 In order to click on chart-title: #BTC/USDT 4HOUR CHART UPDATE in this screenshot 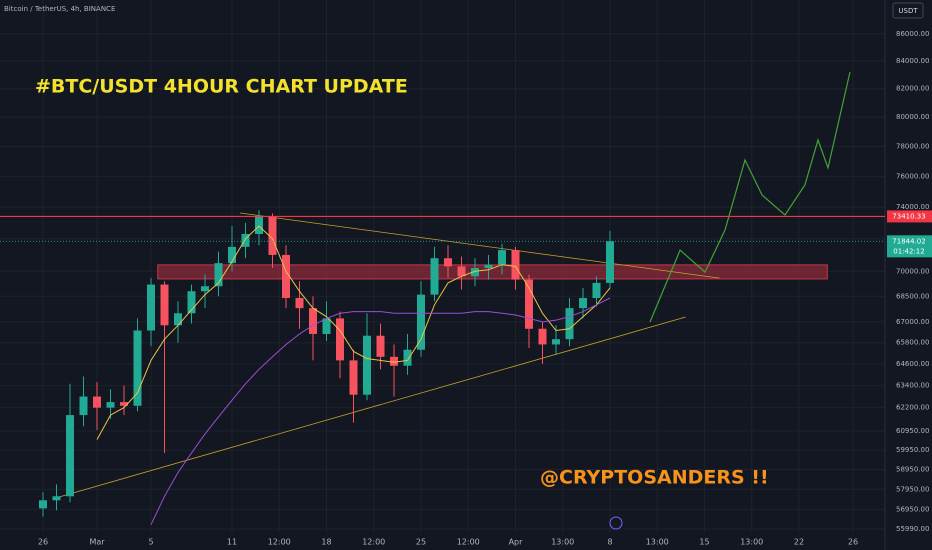, I will do `click(221, 87)`.